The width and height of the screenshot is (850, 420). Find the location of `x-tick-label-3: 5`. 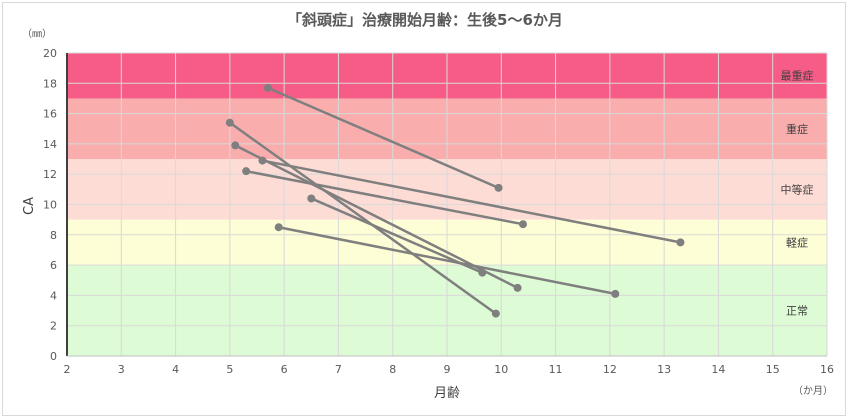

x-tick-label-3: 5 is located at coordinates (229, 369).